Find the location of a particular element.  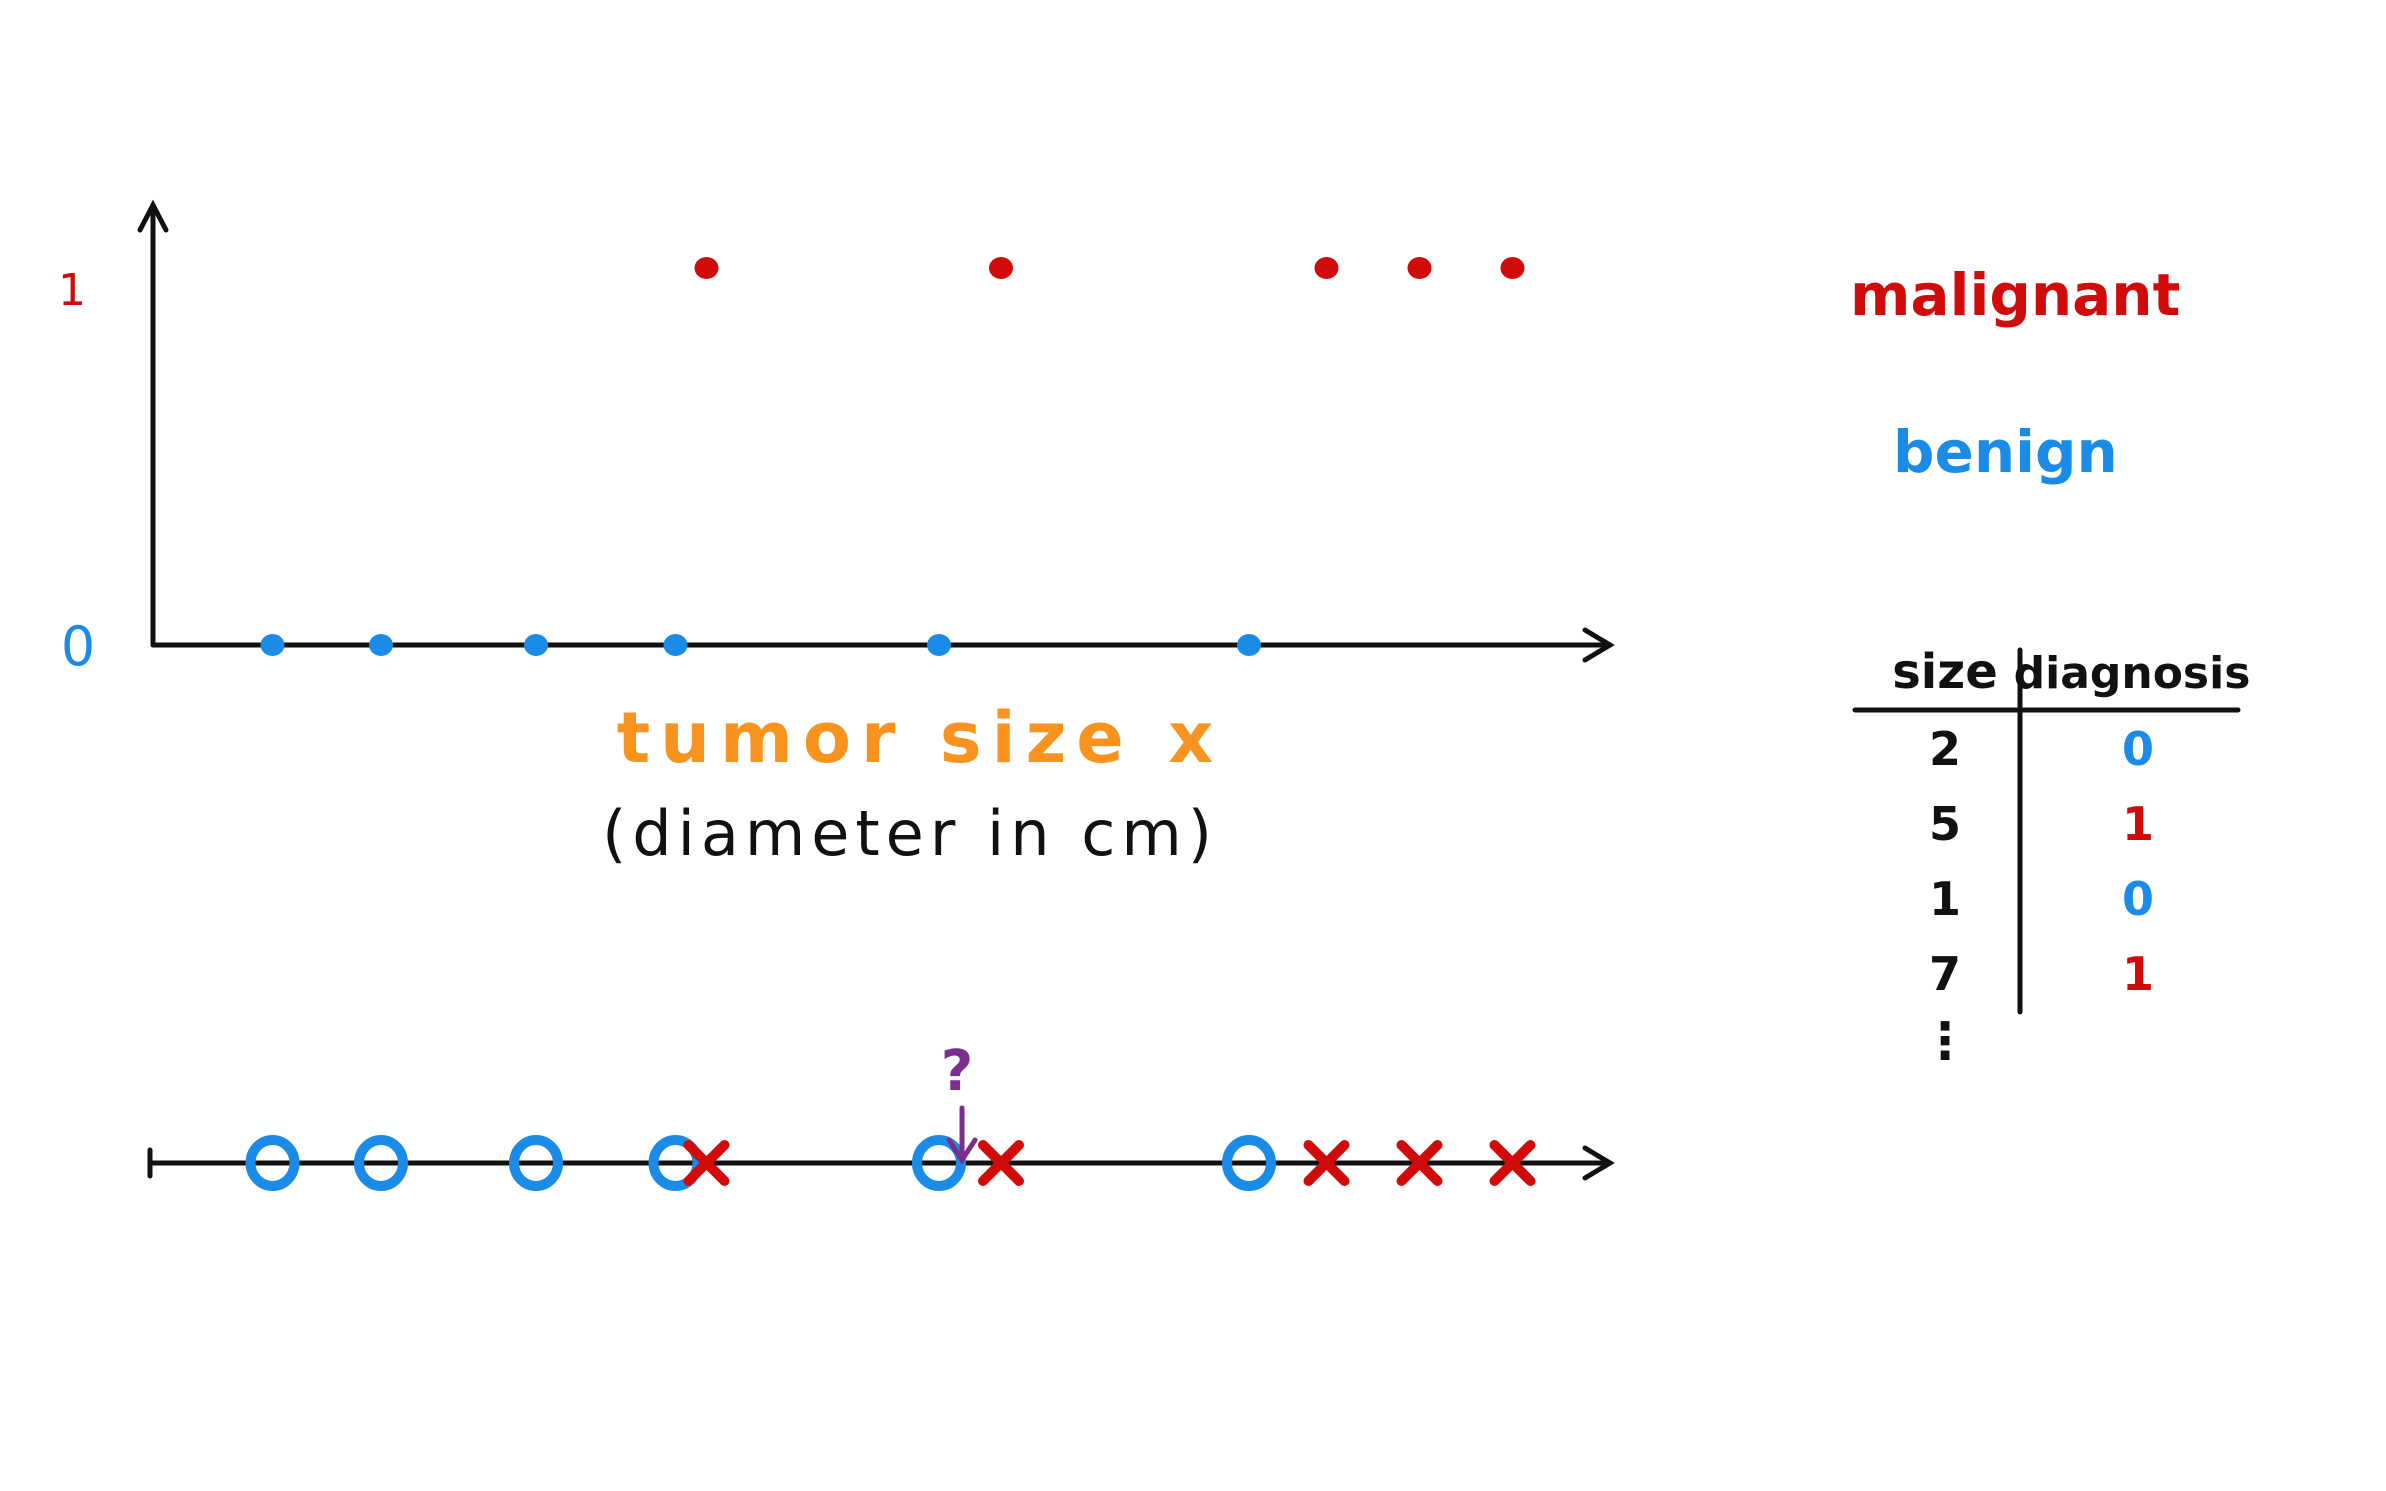

data-table: size diagnosis 2 0 5 1 1 0 7 1 ⋮ is located at coordinates (2051, 857).